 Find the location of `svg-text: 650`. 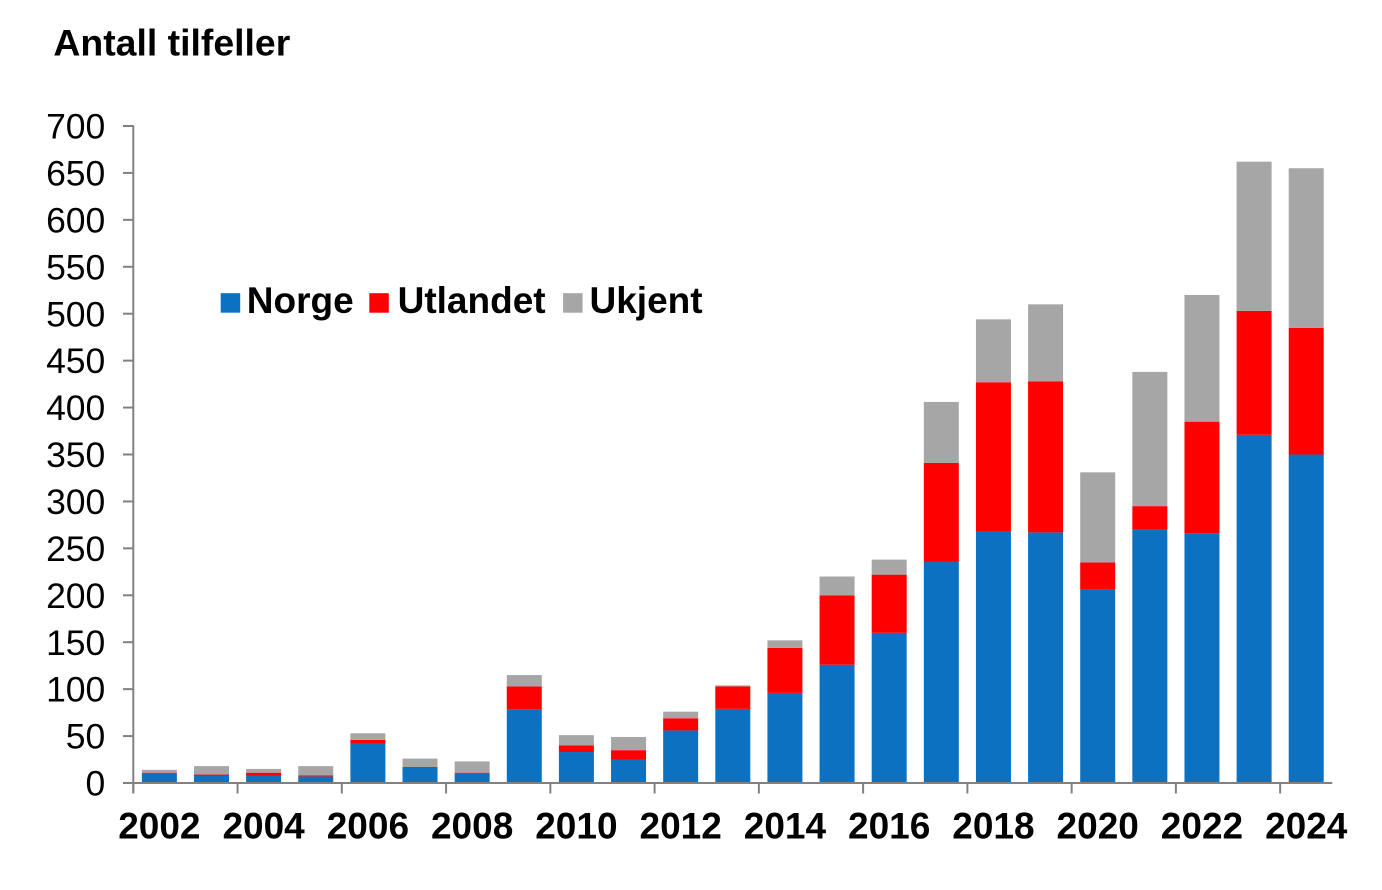

svg-text: 650 is located at coordinates (75, 174).